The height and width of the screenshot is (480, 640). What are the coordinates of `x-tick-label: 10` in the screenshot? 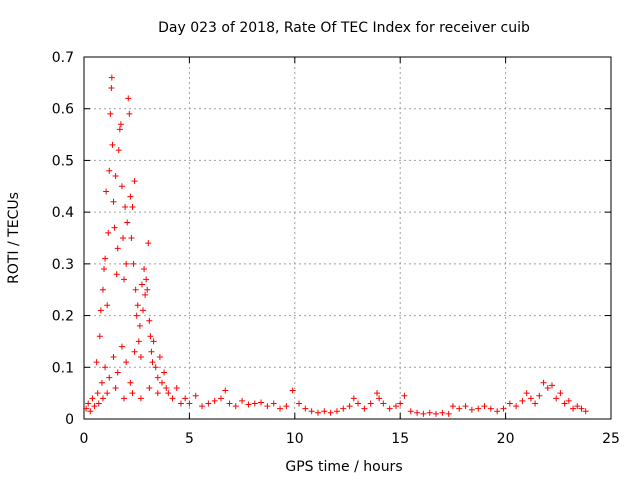 It's located at (295, 439).